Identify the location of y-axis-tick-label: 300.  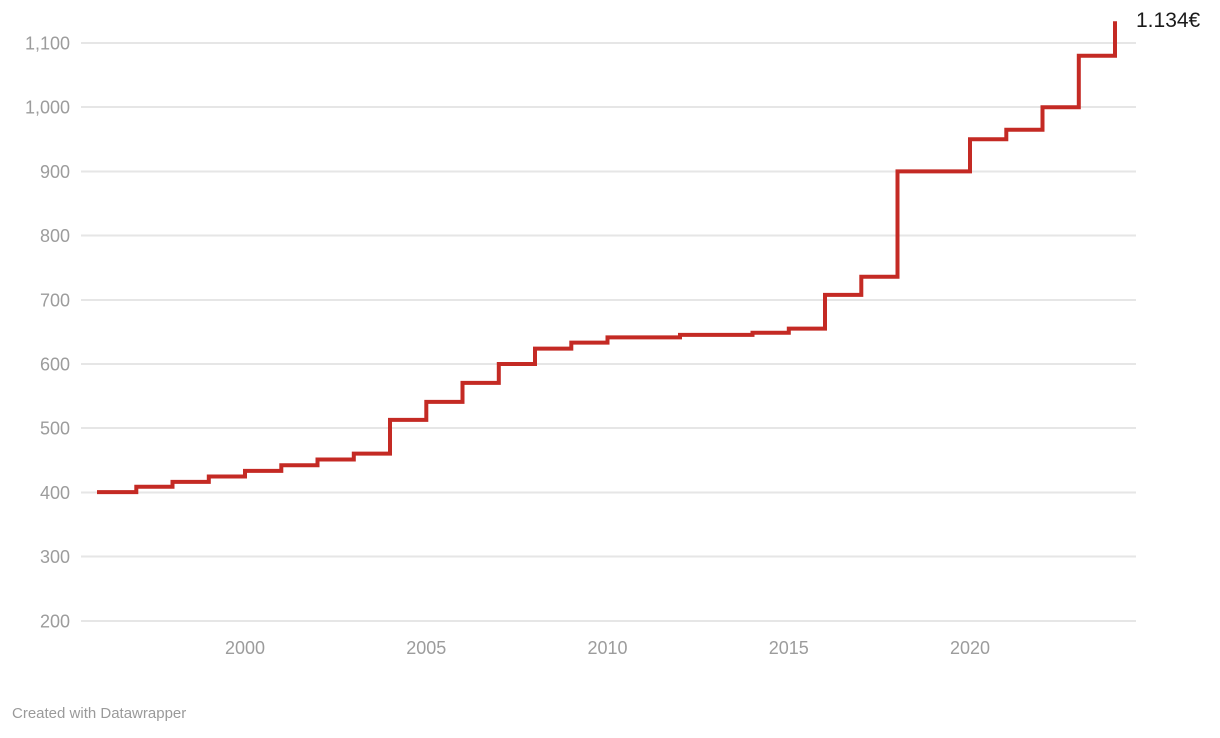
(55, 557).